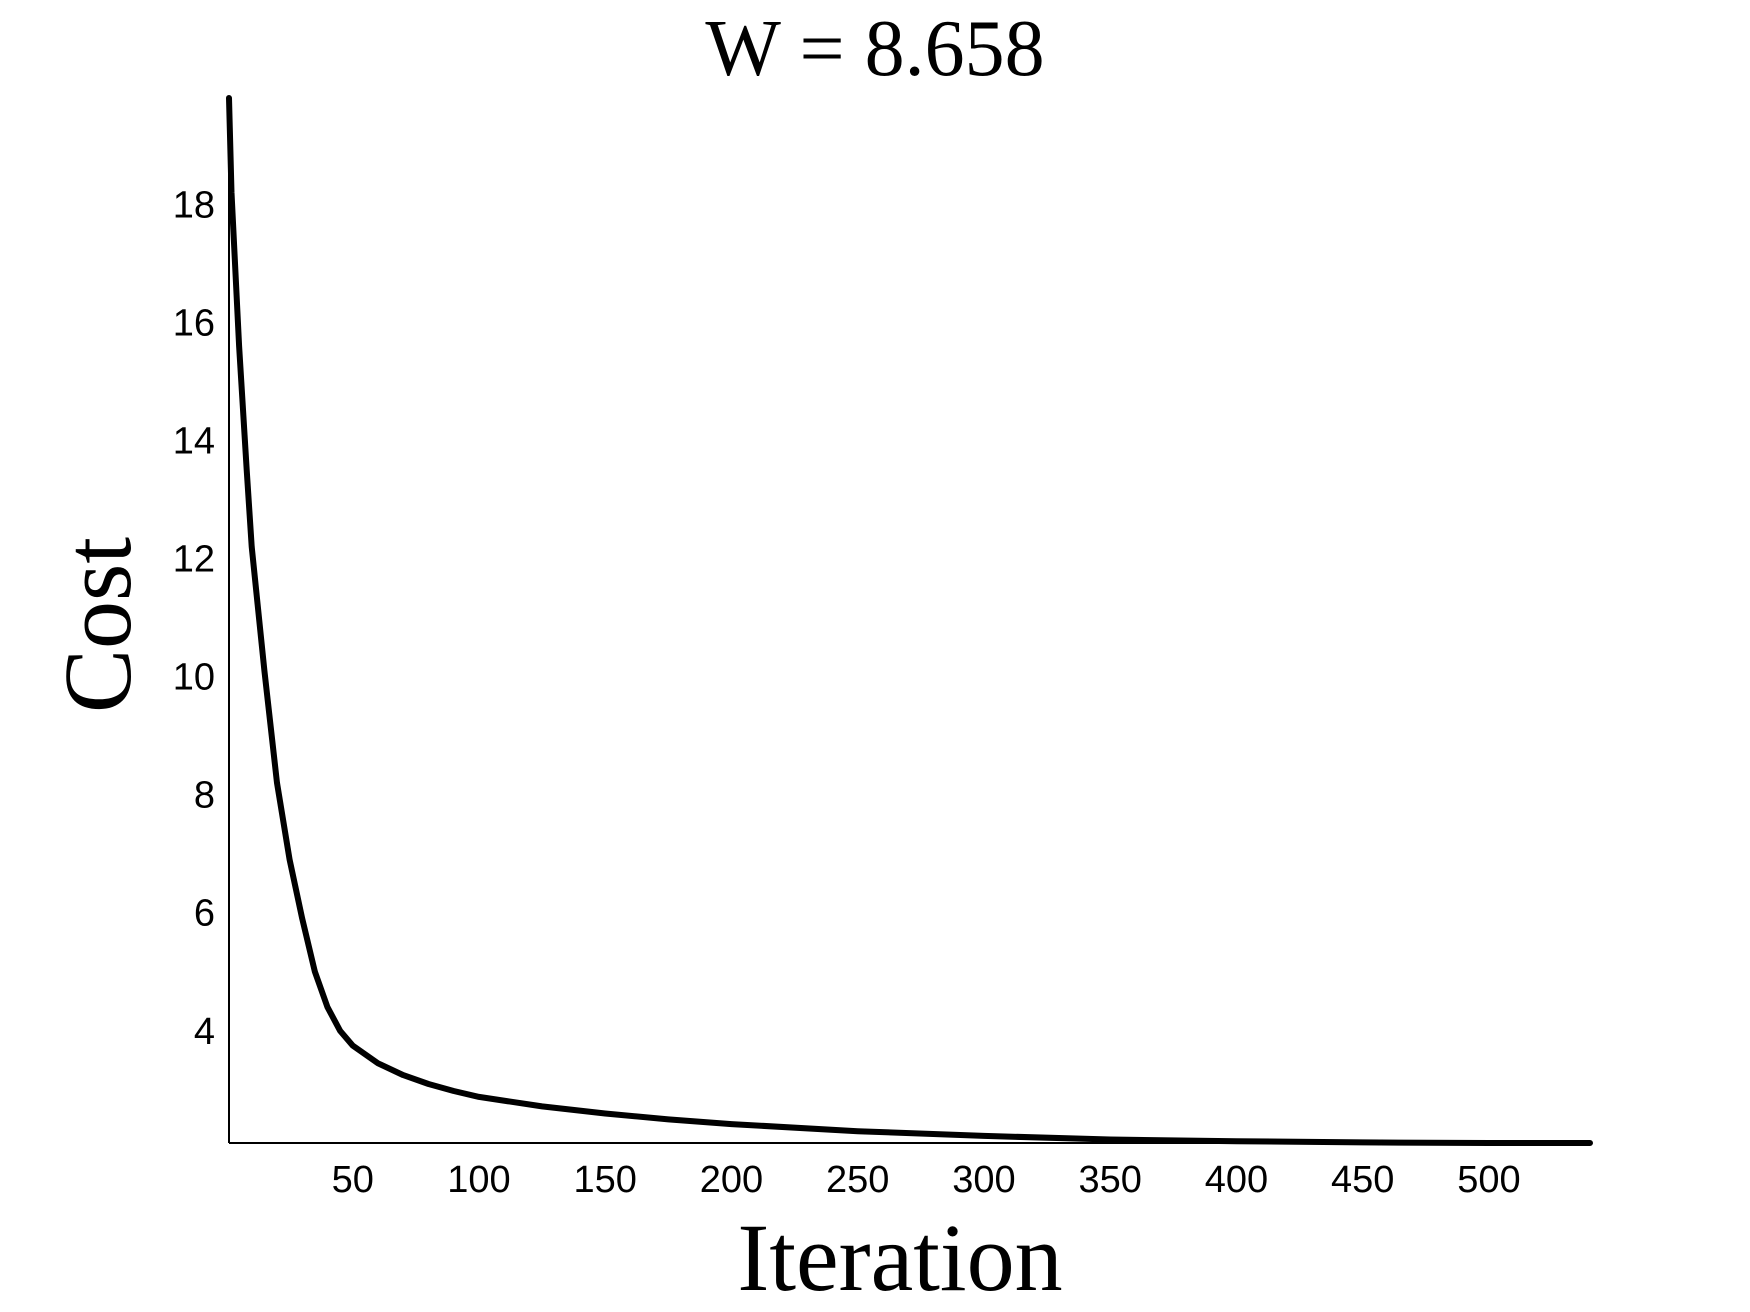 This screenshot has width=1750, height=1312. I want to click on x-tick-label: 150, so click(605, 1180).